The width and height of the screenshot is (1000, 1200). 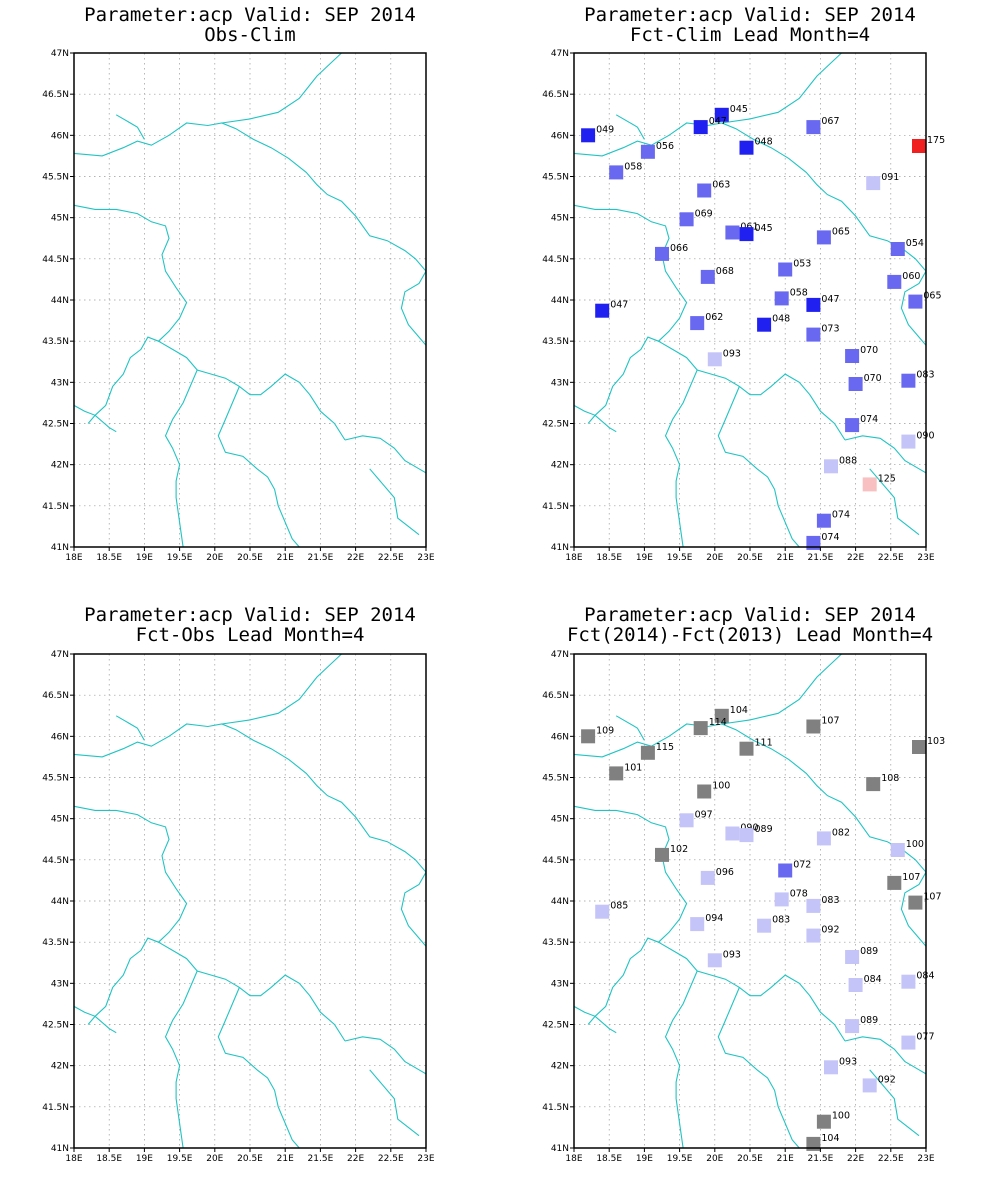 I want to click on station-value-label: 083, so click(x=781, y=920).